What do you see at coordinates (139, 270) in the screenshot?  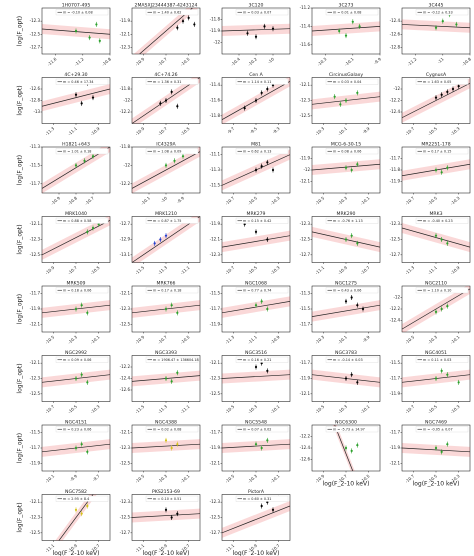 I see `x-tick-label: -11.5` at bounding box center [139, 270].